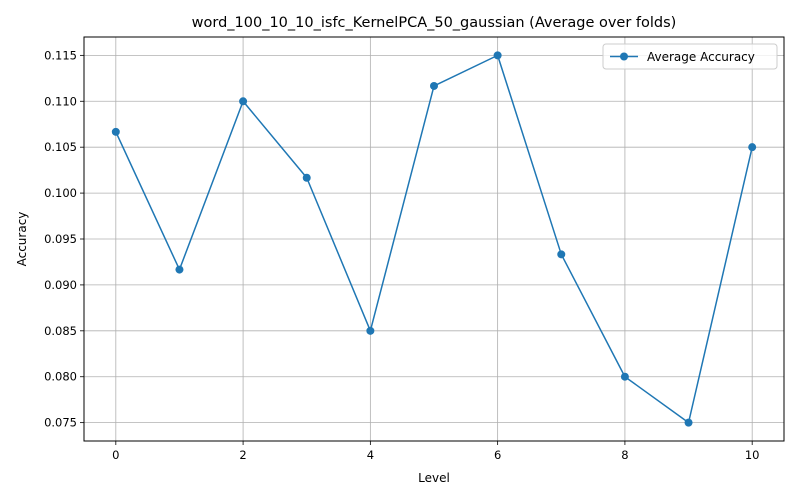  What do you see at coordinates (60, 55) in the screenshot?
I see `y-tick-label: 0.115` at bounding box center [60, 55].